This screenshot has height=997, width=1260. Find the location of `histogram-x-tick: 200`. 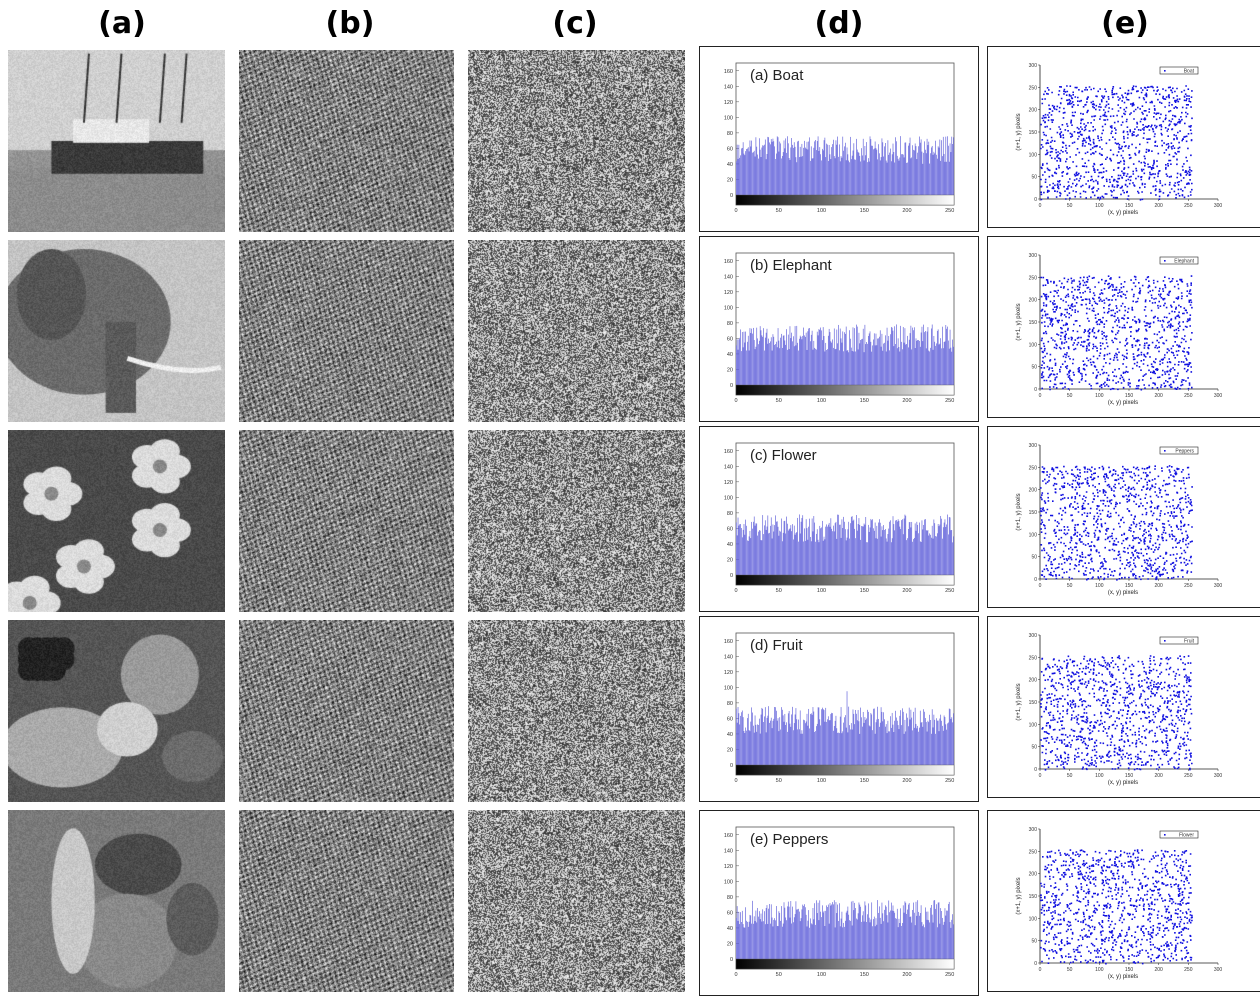

histogram-x-tick: 200 is located at coordinates (906, 211).